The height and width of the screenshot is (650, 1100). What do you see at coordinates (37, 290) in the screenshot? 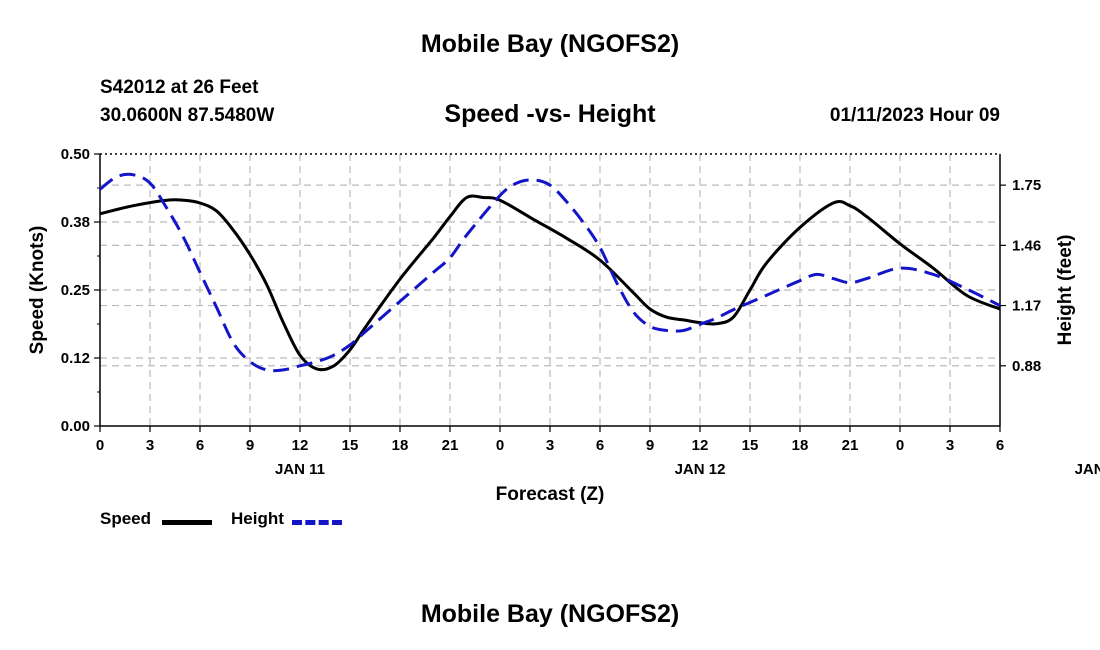
I see `y-left-axis-label: Speed (Knots)` at bounding box center [37, 290].